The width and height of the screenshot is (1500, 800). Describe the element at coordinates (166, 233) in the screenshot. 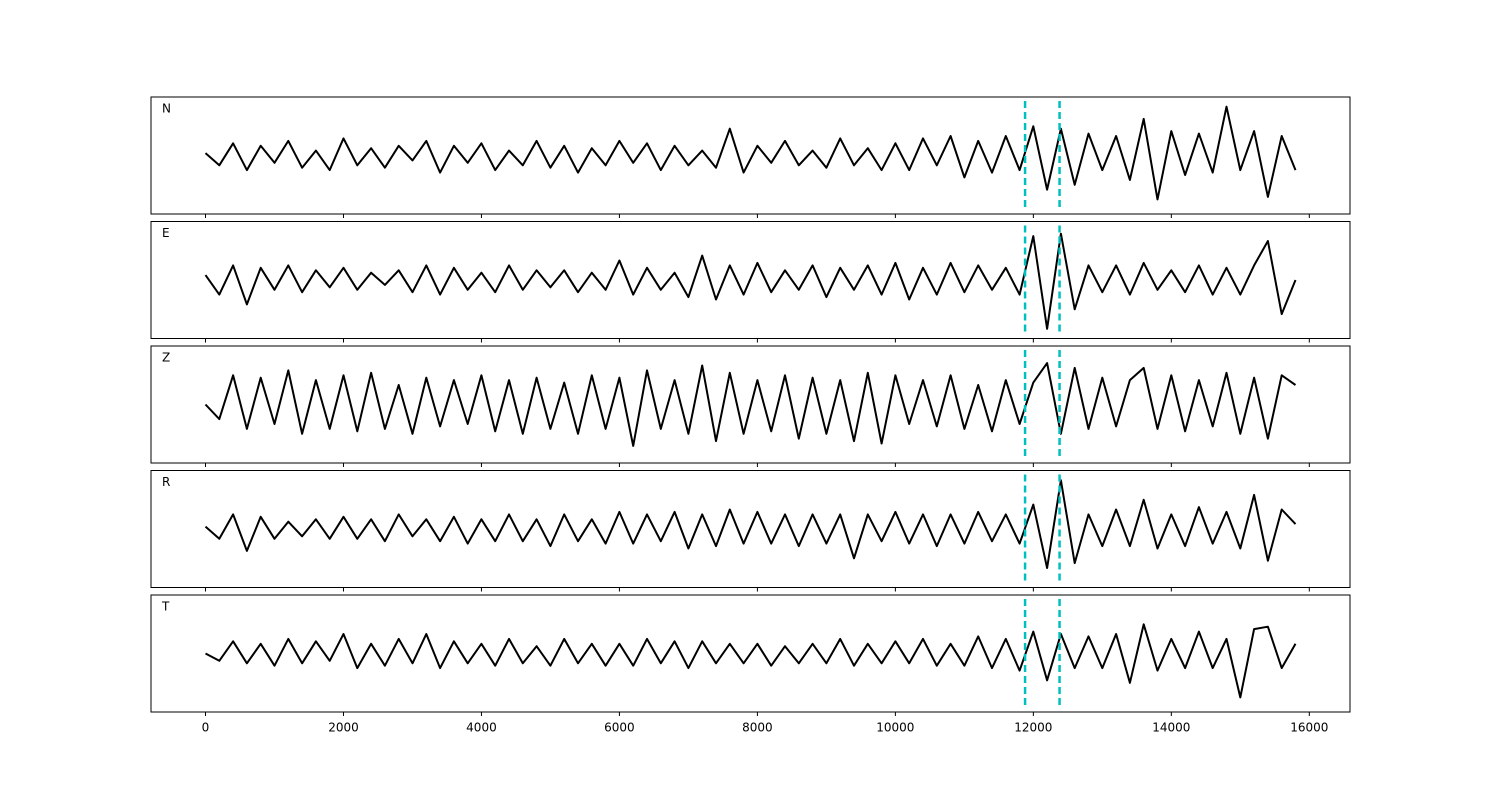

I see `panel-label: E` at that location.